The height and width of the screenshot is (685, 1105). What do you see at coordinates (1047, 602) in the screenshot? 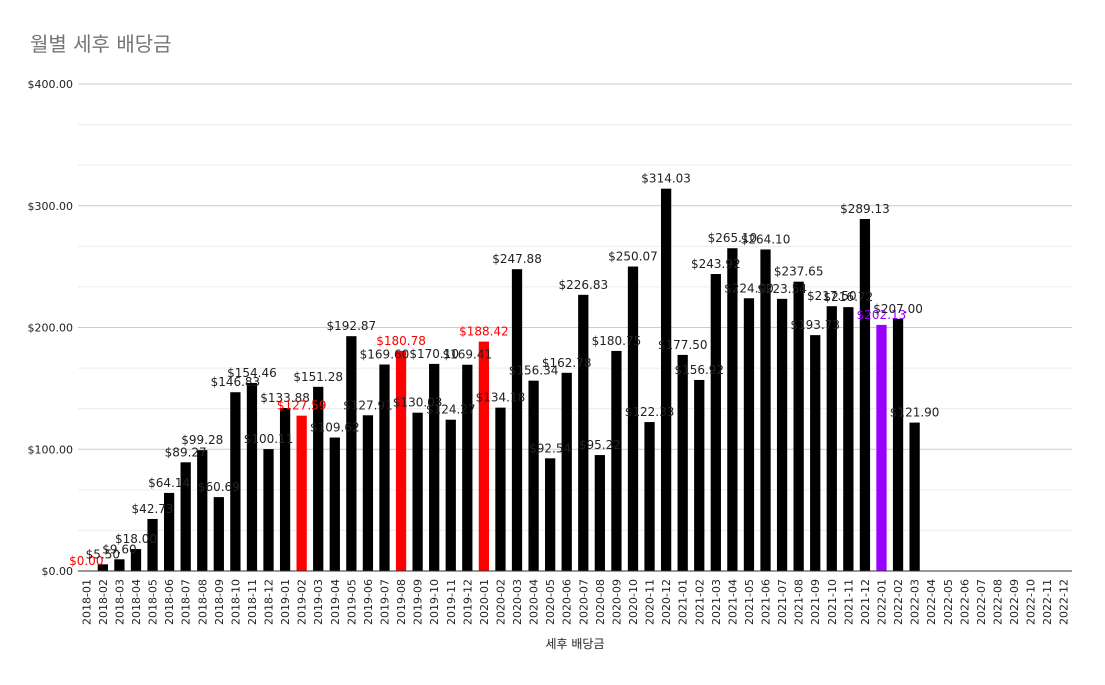
I see `x-tick-label: 2022-11` at bounding box center [1047, 602].